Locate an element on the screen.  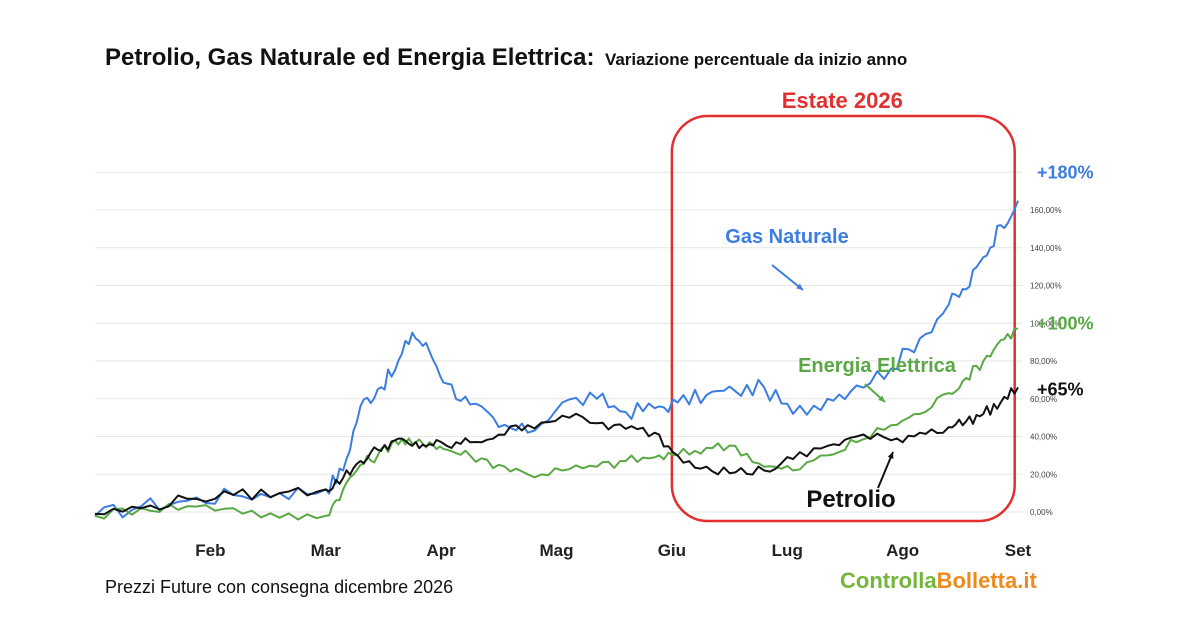
y-tick-label: 80,00% is located at coordinates (1043, 361).